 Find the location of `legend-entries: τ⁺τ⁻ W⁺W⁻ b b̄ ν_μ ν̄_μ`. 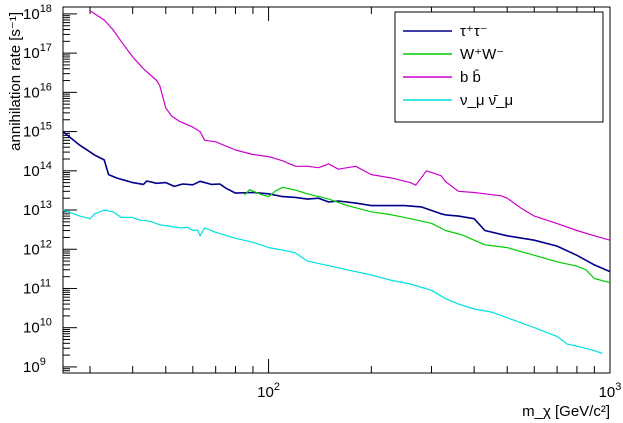

legend-entries: τ⁺τ⁻ W⁺W⁻ b b̄ ν_μ ν̄_μ is located at coordinates (458, 66).